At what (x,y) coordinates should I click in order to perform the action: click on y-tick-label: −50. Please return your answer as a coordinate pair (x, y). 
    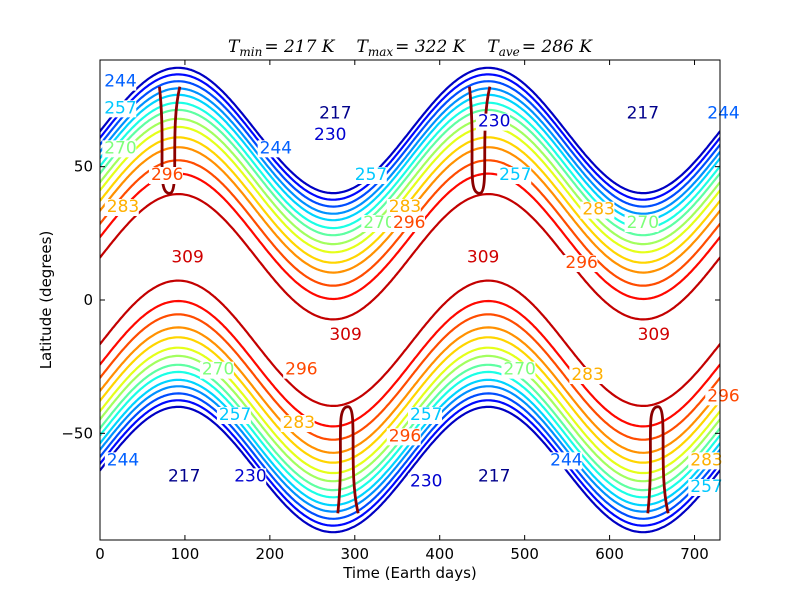
    Looking at the image, I should click on (77, 433).